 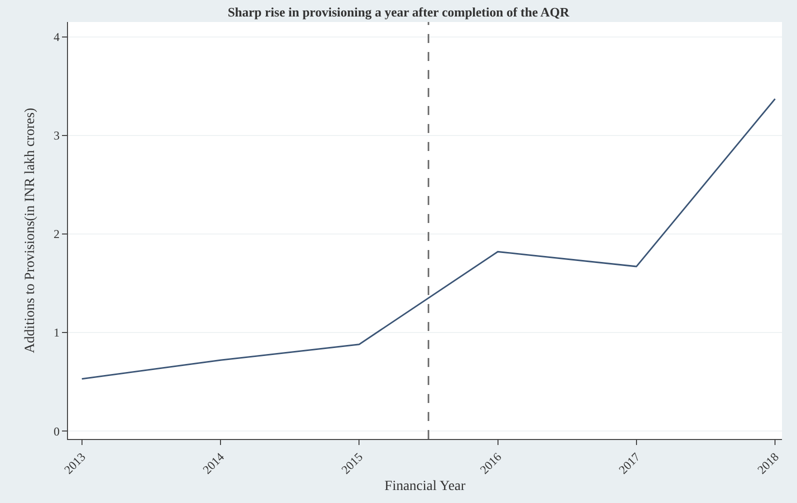 What do you see at coordinates (399, 12) in the screenshot?
I see `chart-title: Sharp rise in provisioning a year after completion of the AQR` at bounding box center [399, 12].